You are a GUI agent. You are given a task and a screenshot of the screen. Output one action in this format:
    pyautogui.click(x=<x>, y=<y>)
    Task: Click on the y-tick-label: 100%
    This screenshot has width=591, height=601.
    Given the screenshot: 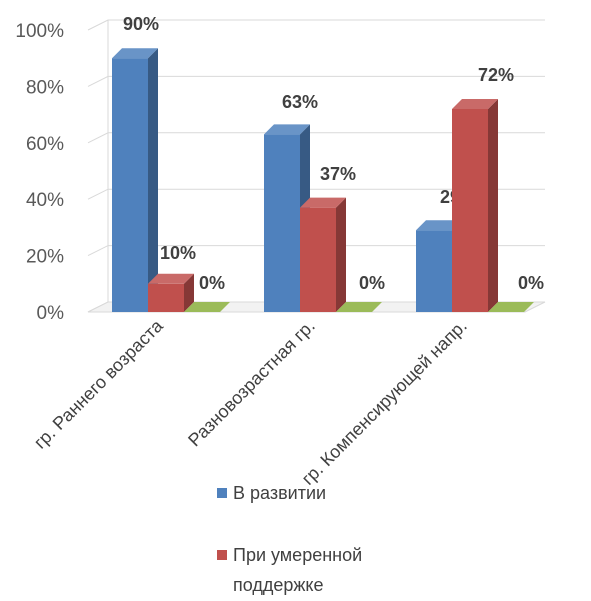 What is the action you would take?
    pyautogui.click(x=39, y=31)
    